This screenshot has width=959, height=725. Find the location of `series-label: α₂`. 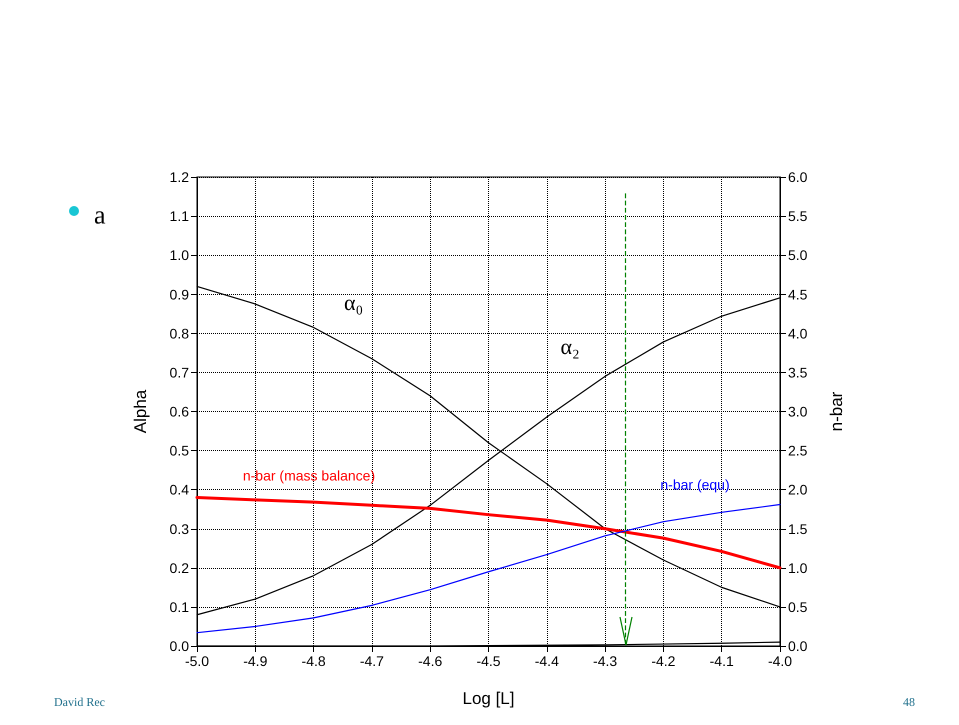

series-label: α₂ is located at coordinates (570, 346).